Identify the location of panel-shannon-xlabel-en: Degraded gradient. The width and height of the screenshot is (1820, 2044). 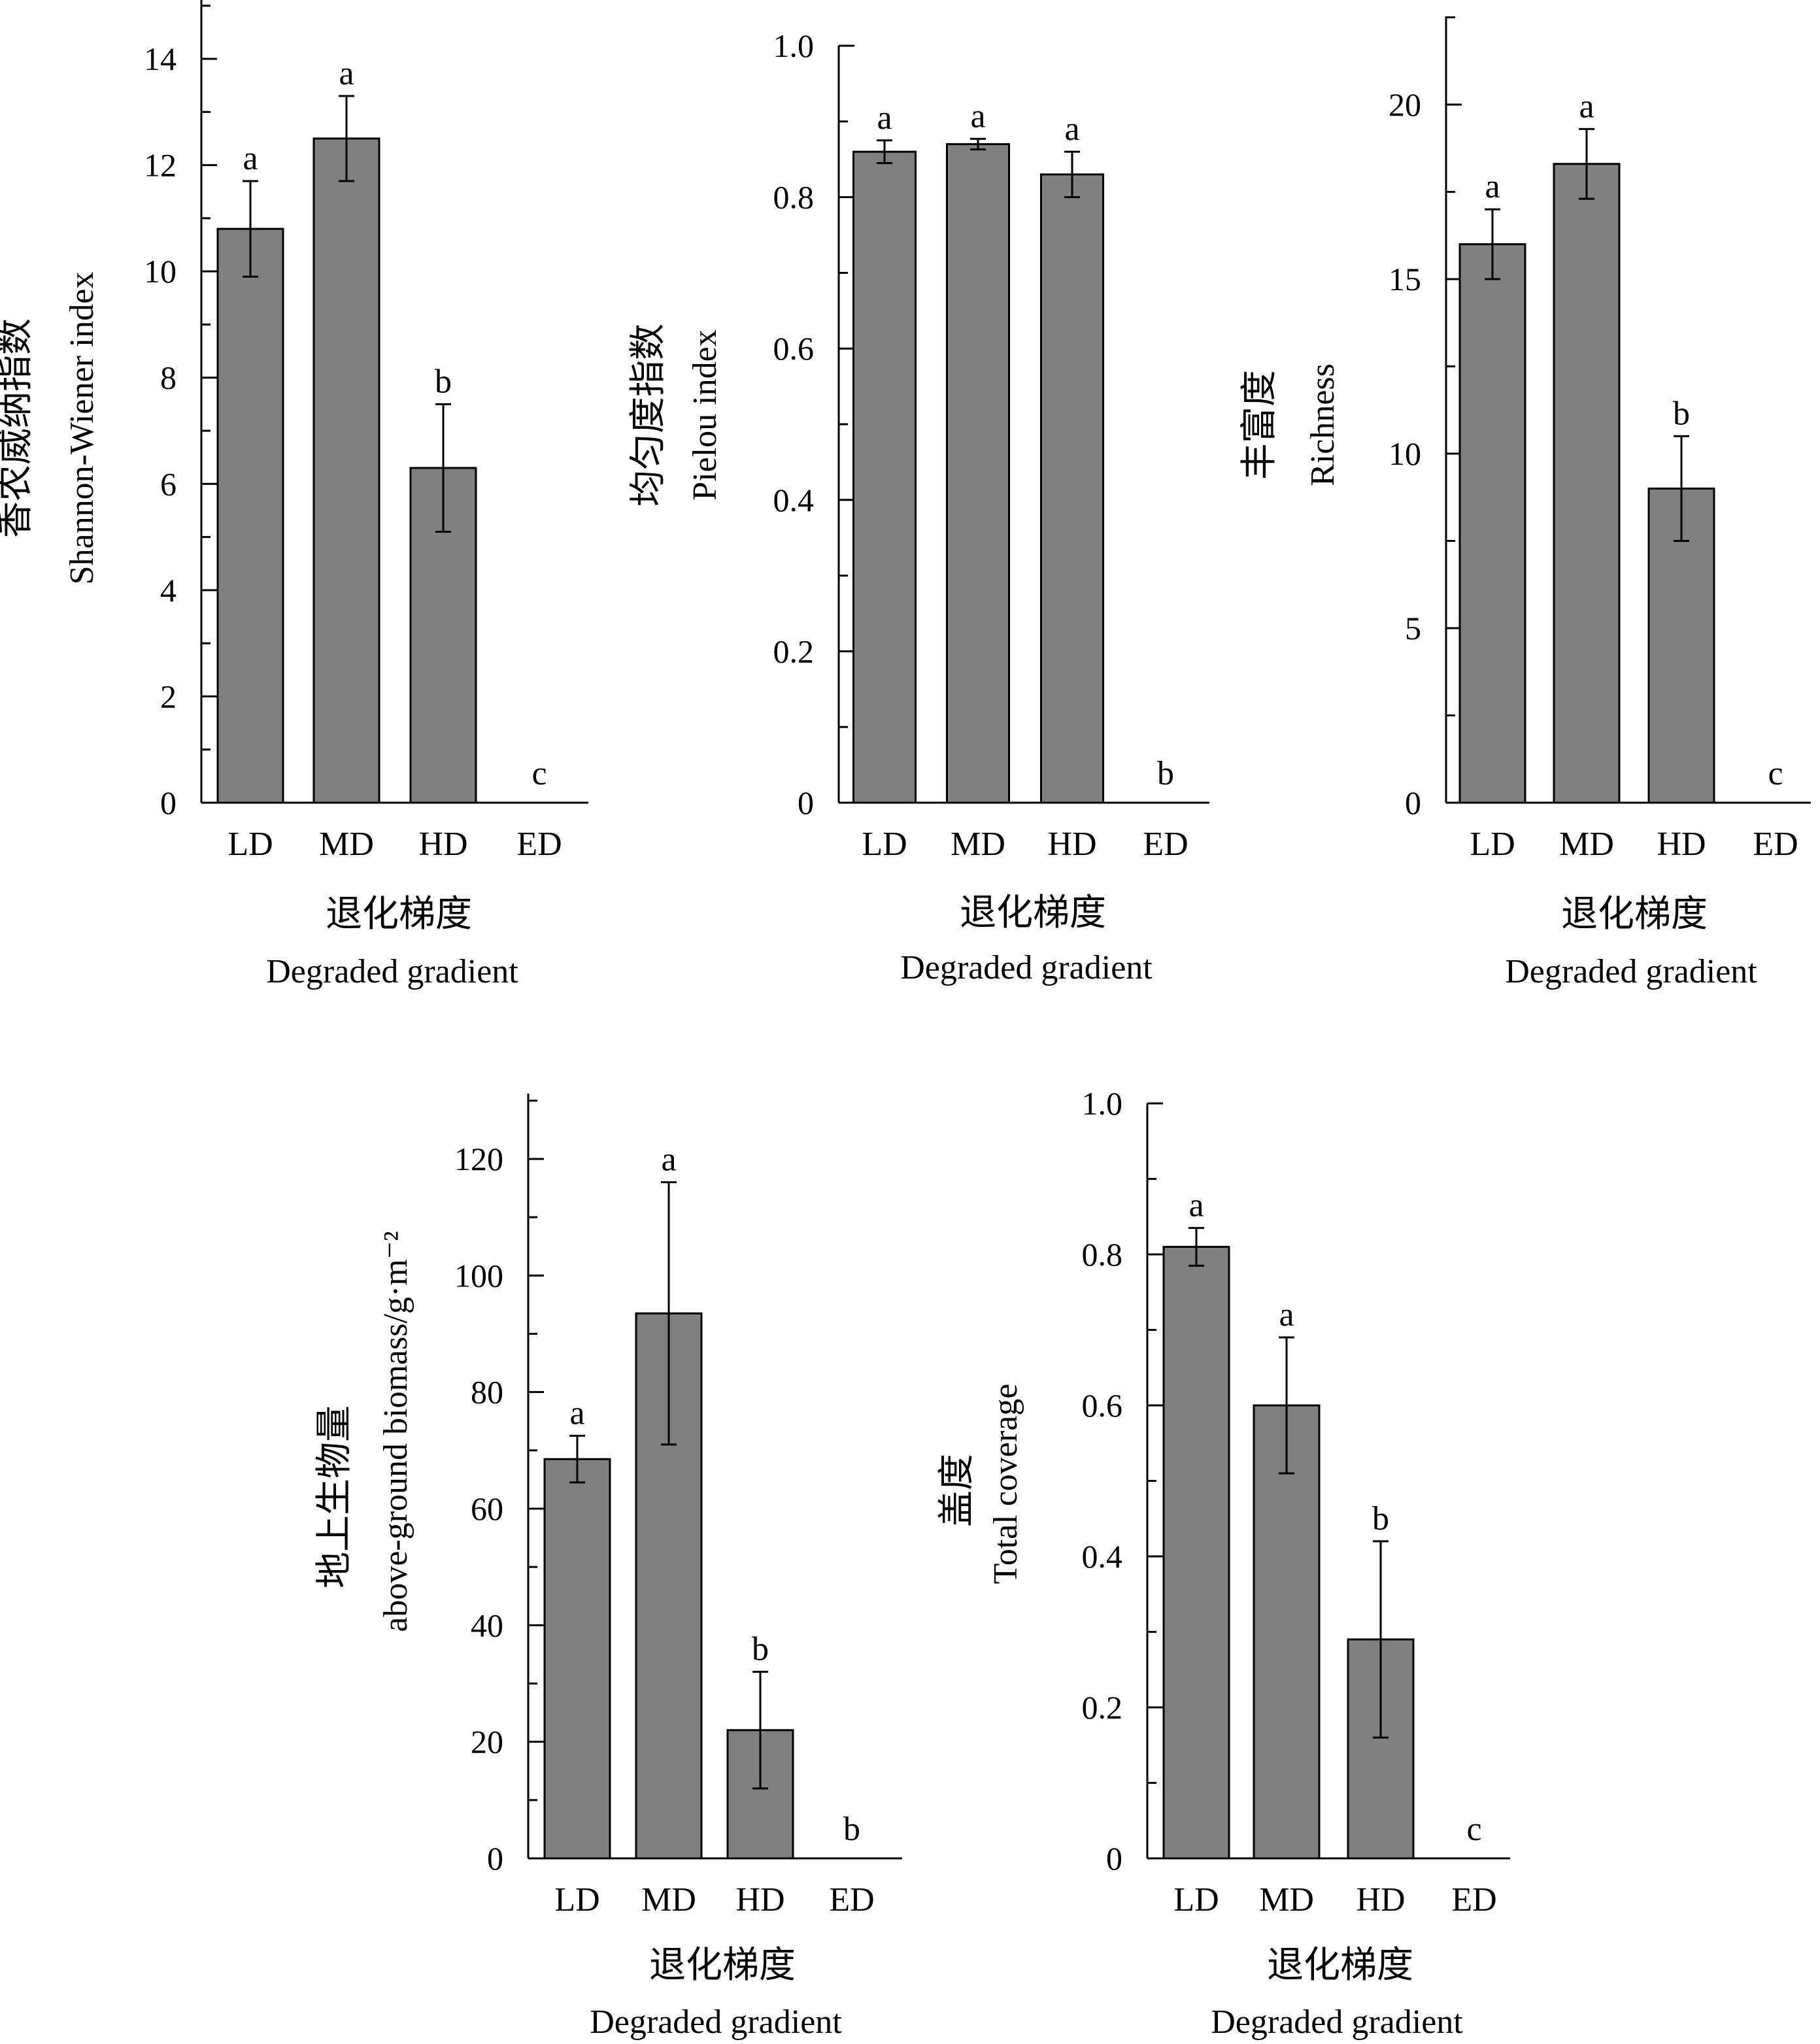
(392, 972).